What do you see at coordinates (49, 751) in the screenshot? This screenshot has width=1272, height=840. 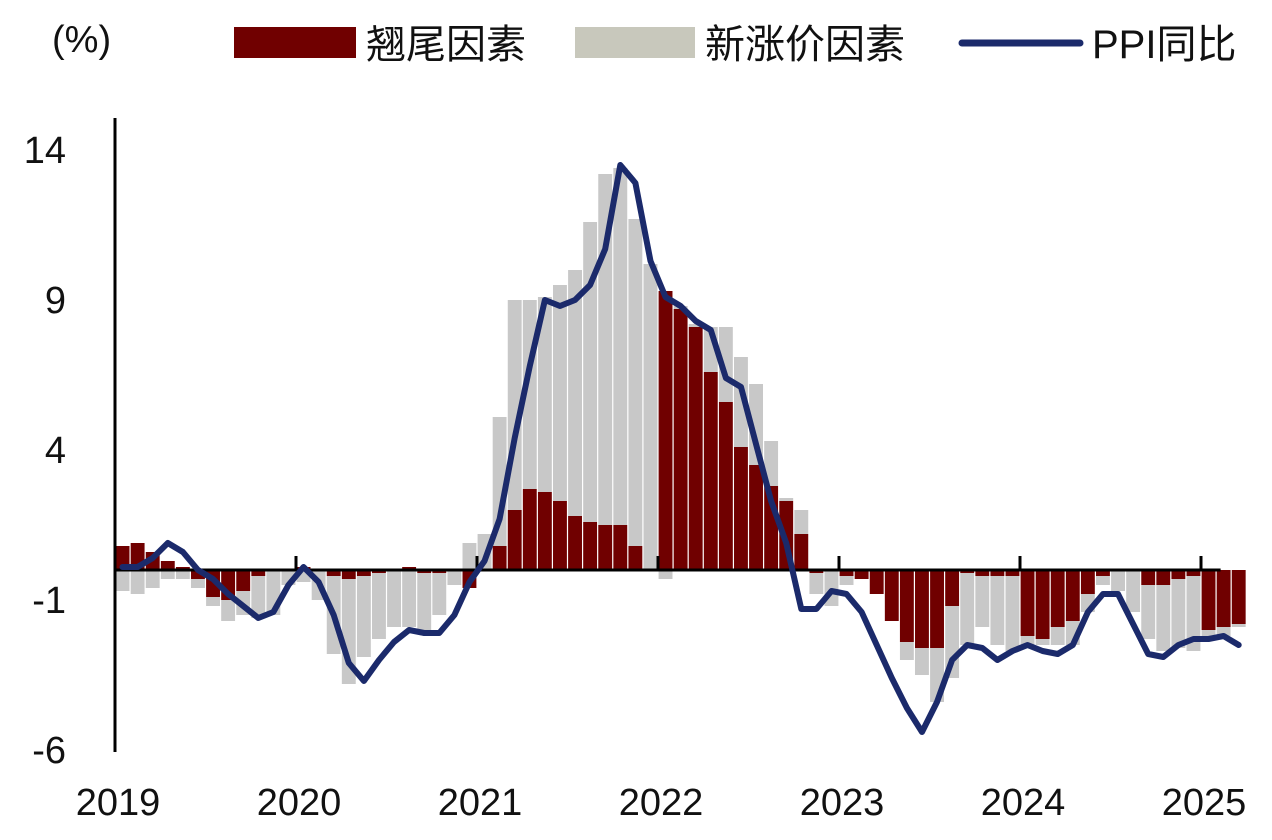 I see `y-tick-label: -6` at bounding box center [49, 751].